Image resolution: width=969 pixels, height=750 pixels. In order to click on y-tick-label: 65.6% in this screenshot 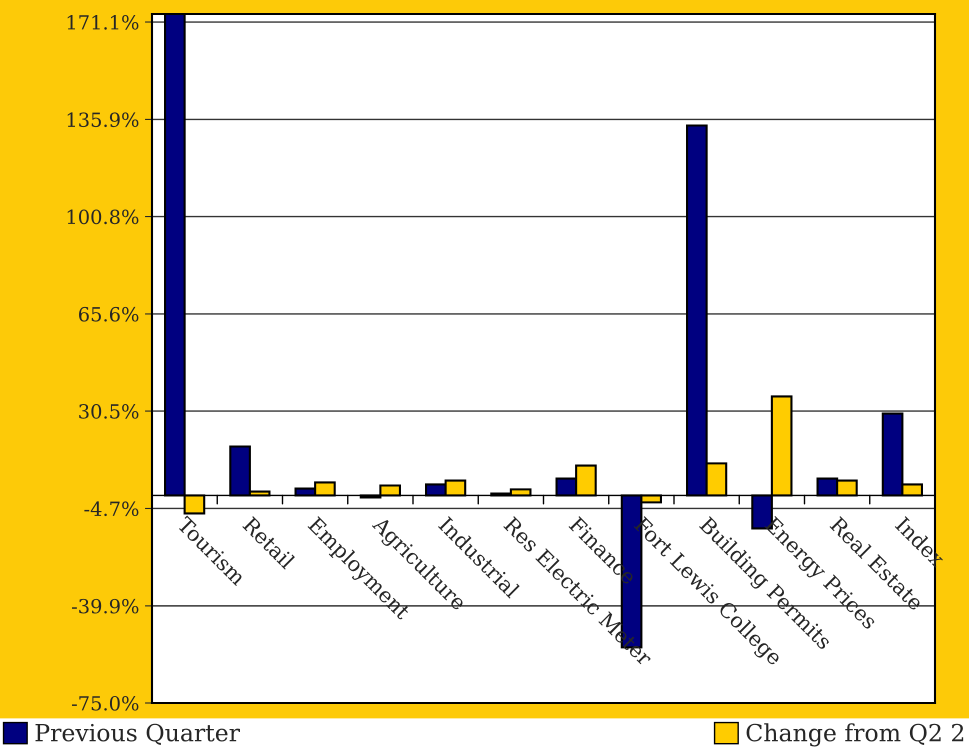, I will do `click(108, 314)`.